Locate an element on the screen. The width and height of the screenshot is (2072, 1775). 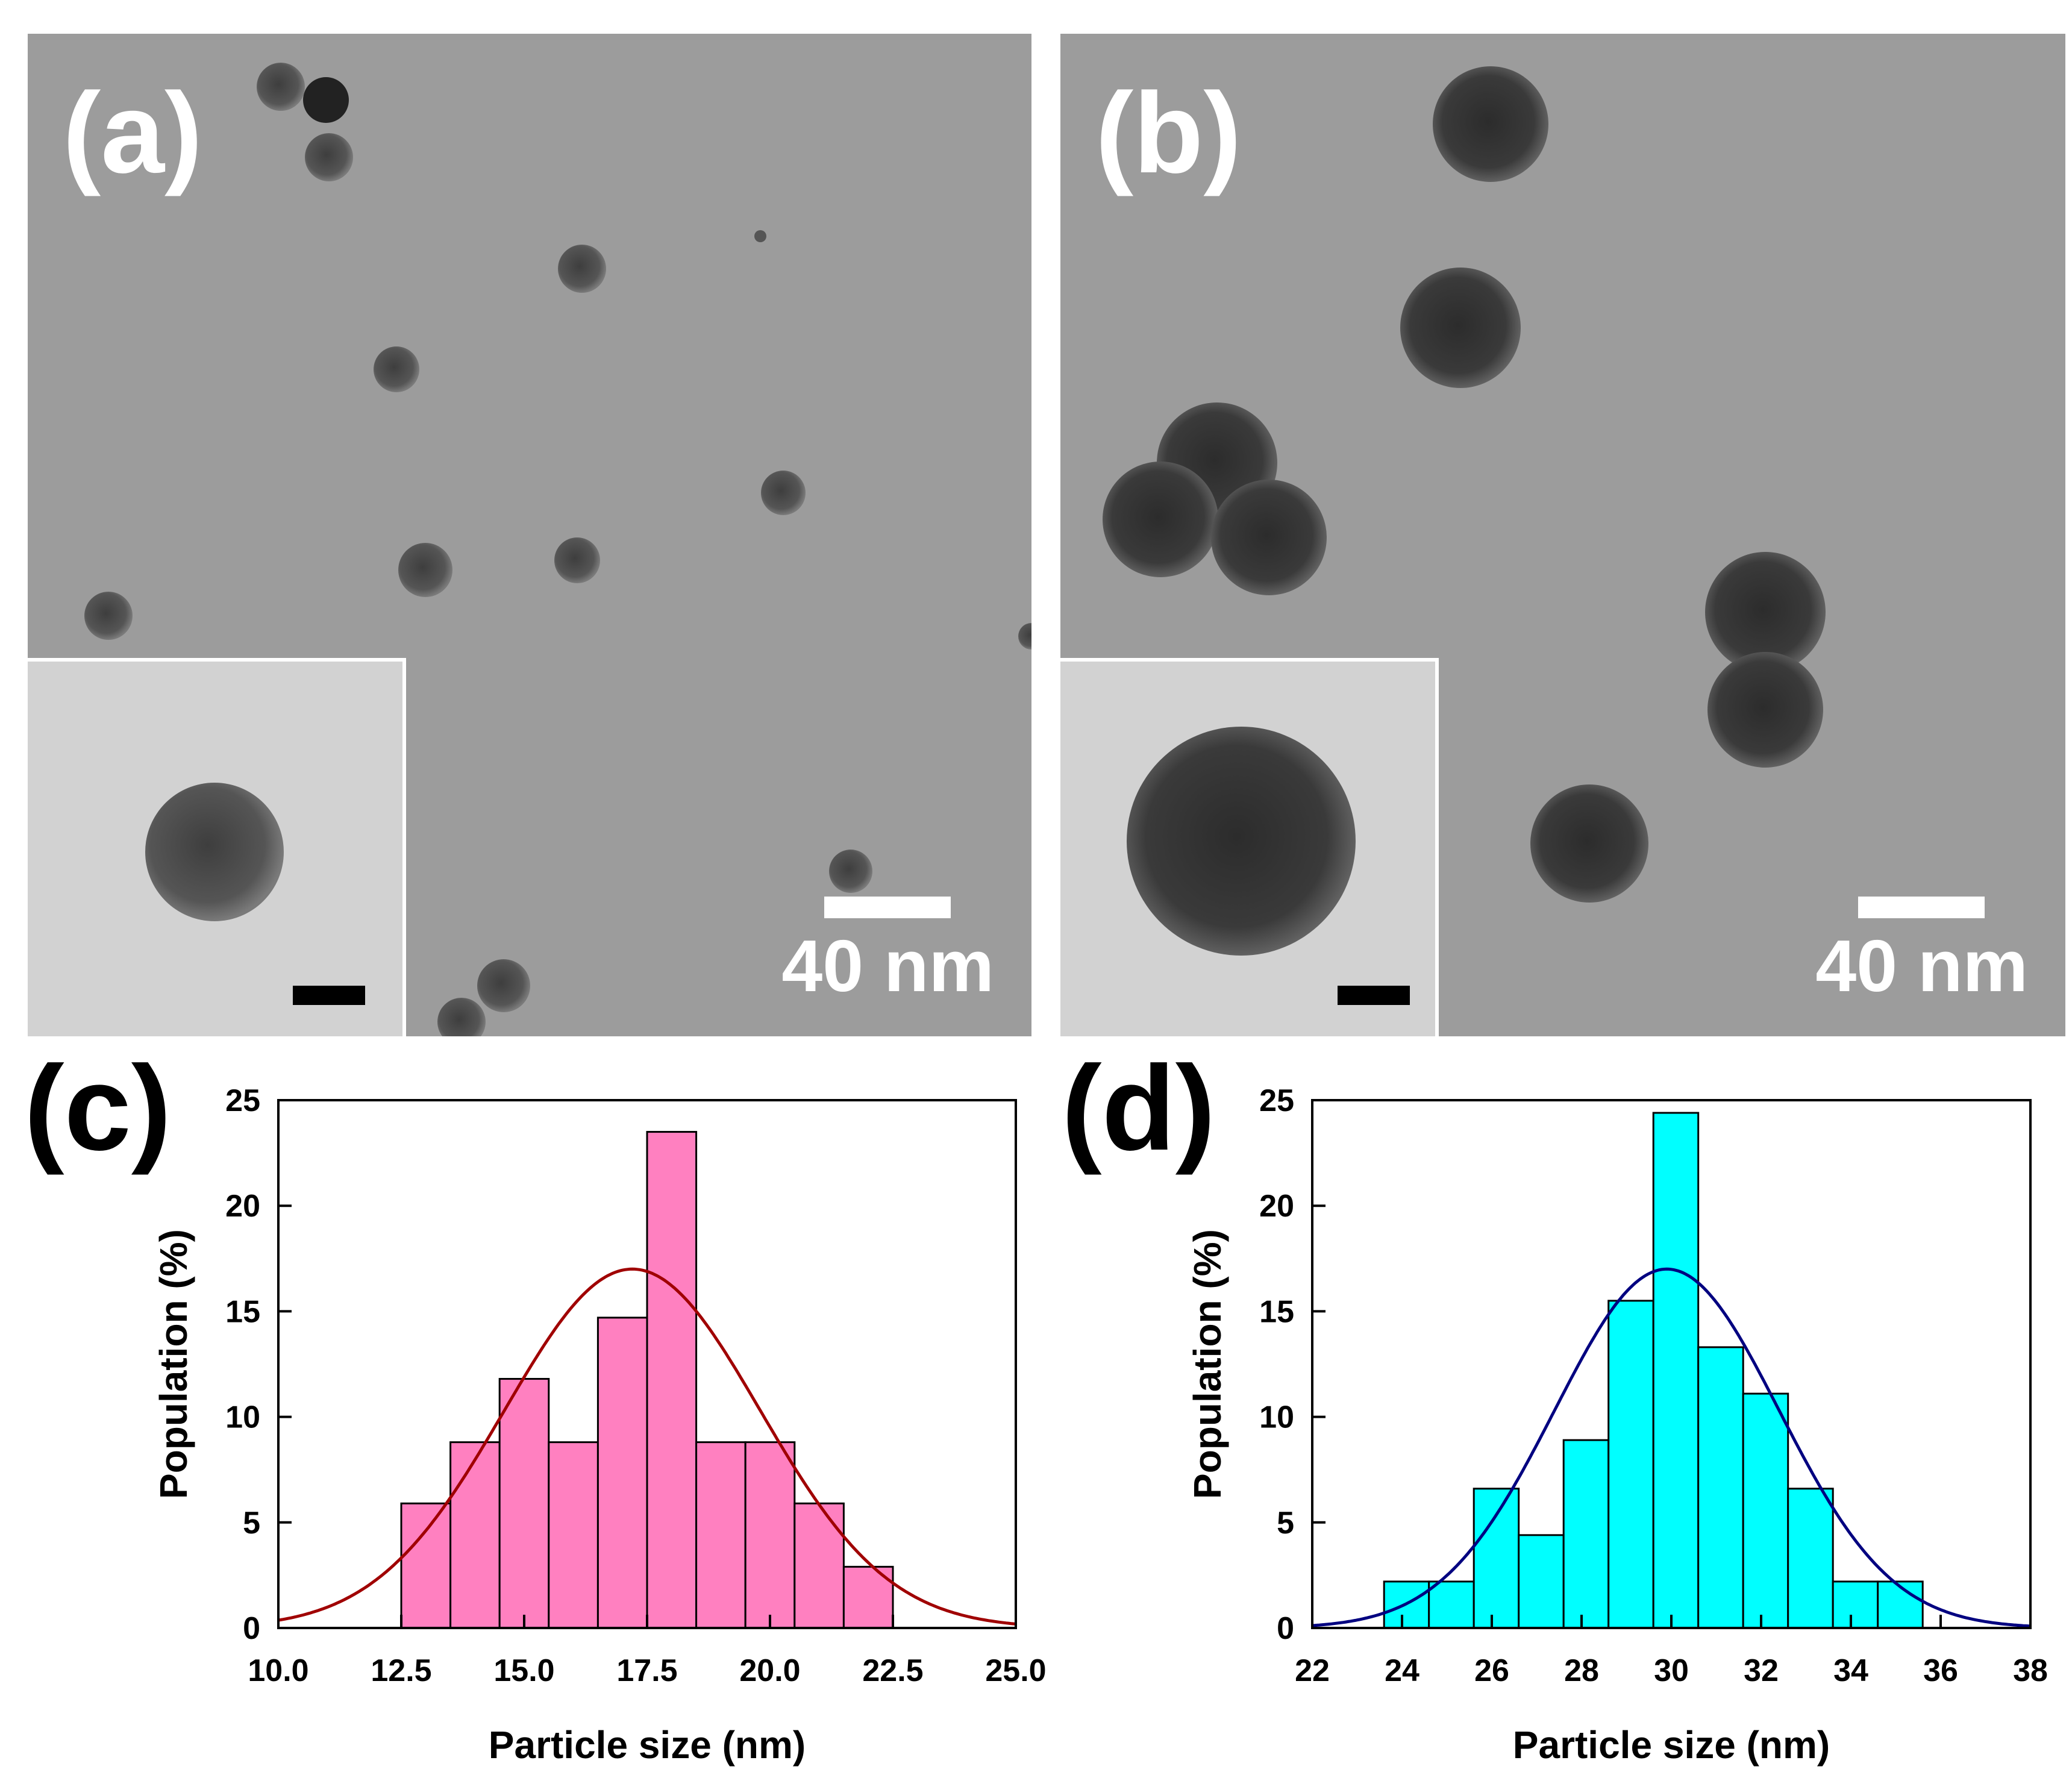
y-tick-label: 15 is located at coordinates (242, 1311).